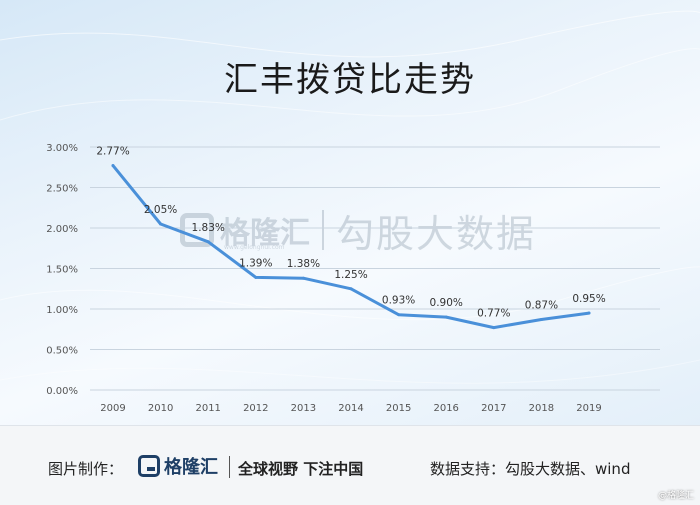 Image resolution: width=700 pixels, height=505 pixels. I want to click on data-label: 2.77%, so click(112, 152).